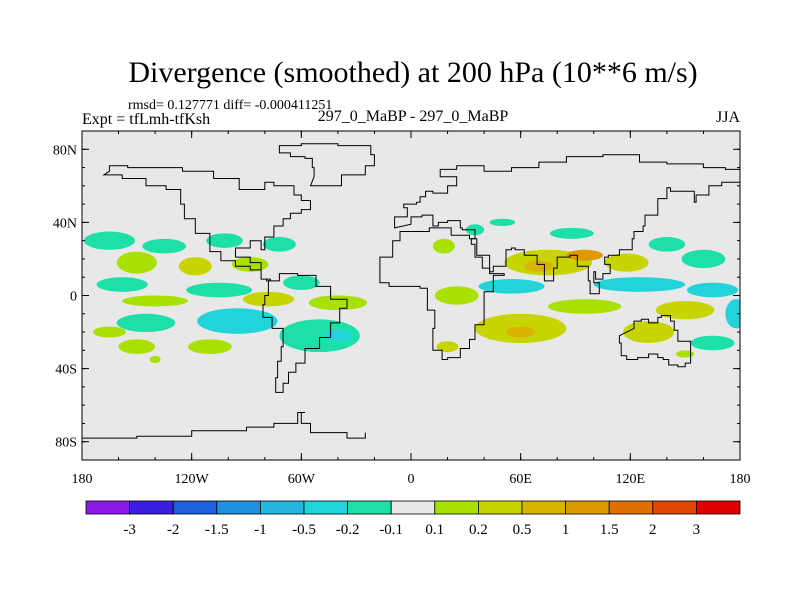 The height and width of the screenshot is (600, 800). Describe the element at coordinates (697, 530) in the screenshot. I see `colorbar-label: 3` at that location.